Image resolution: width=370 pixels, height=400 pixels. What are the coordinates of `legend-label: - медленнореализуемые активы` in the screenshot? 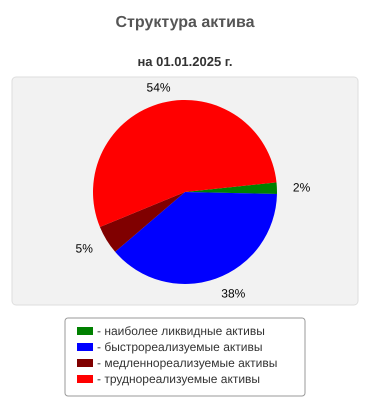 It's located at (187, 363).